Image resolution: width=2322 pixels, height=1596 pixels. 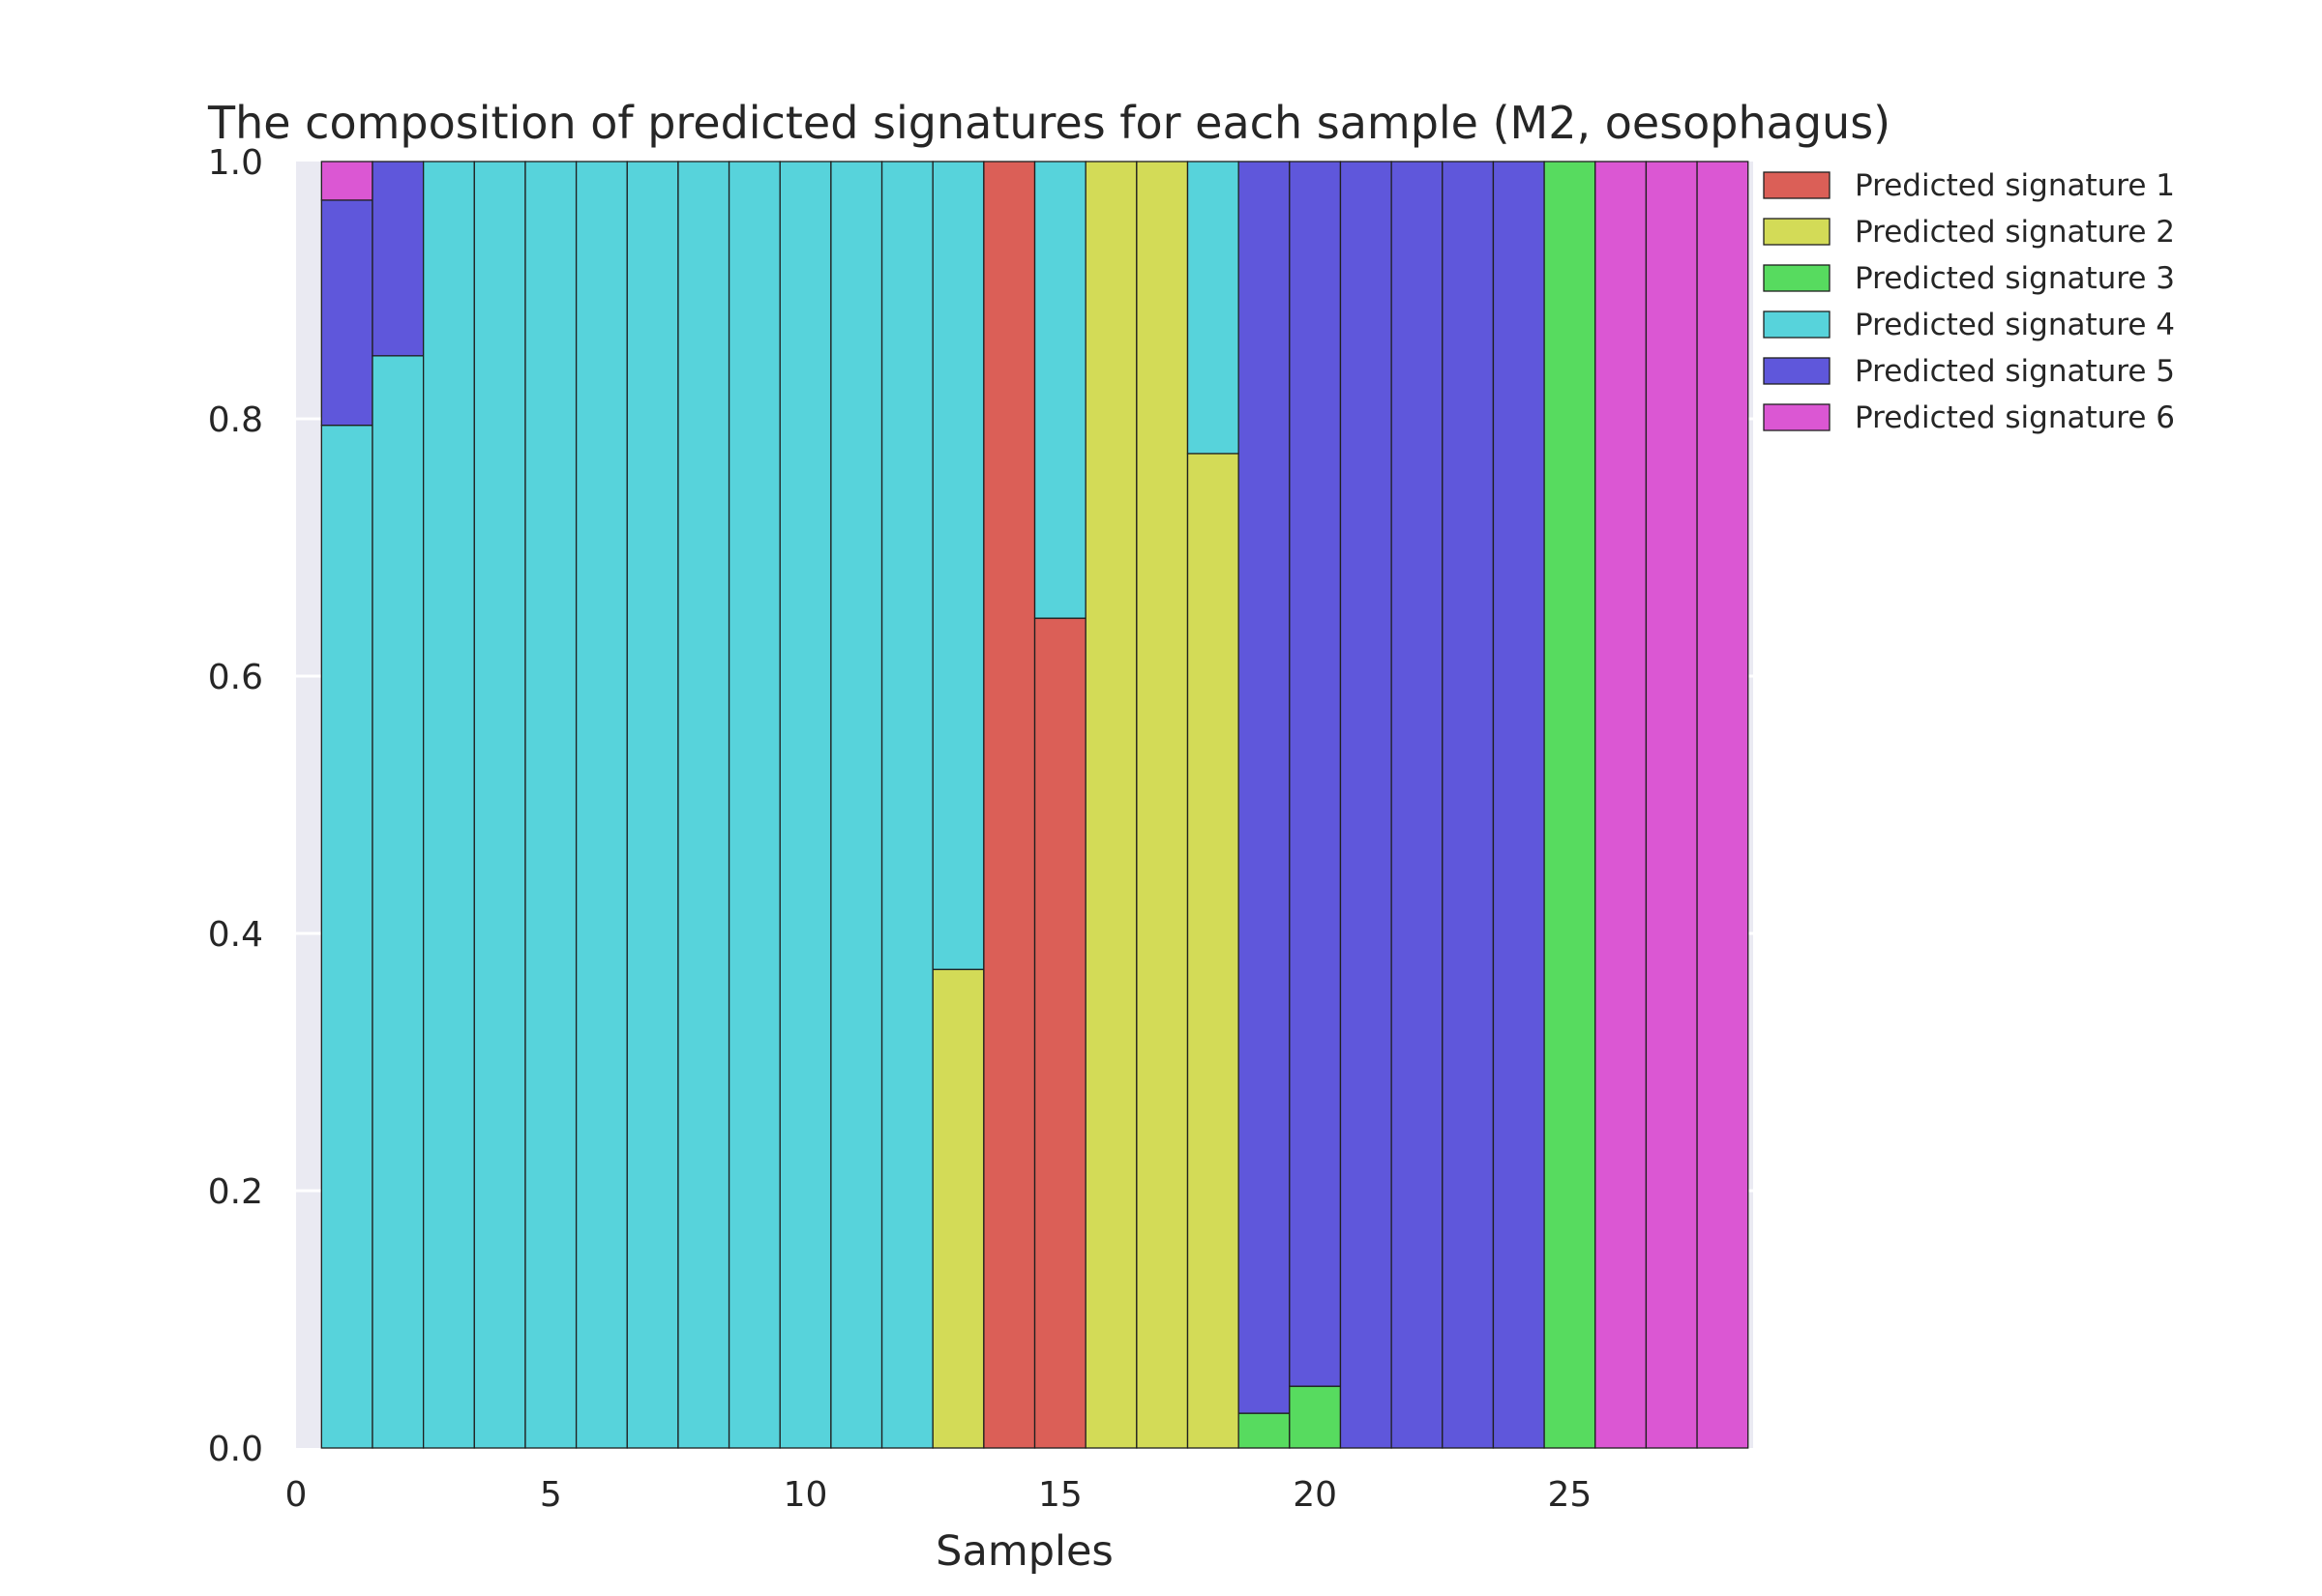 I want to click on x-tick-label: 25, so click(x=1570, y=1495).